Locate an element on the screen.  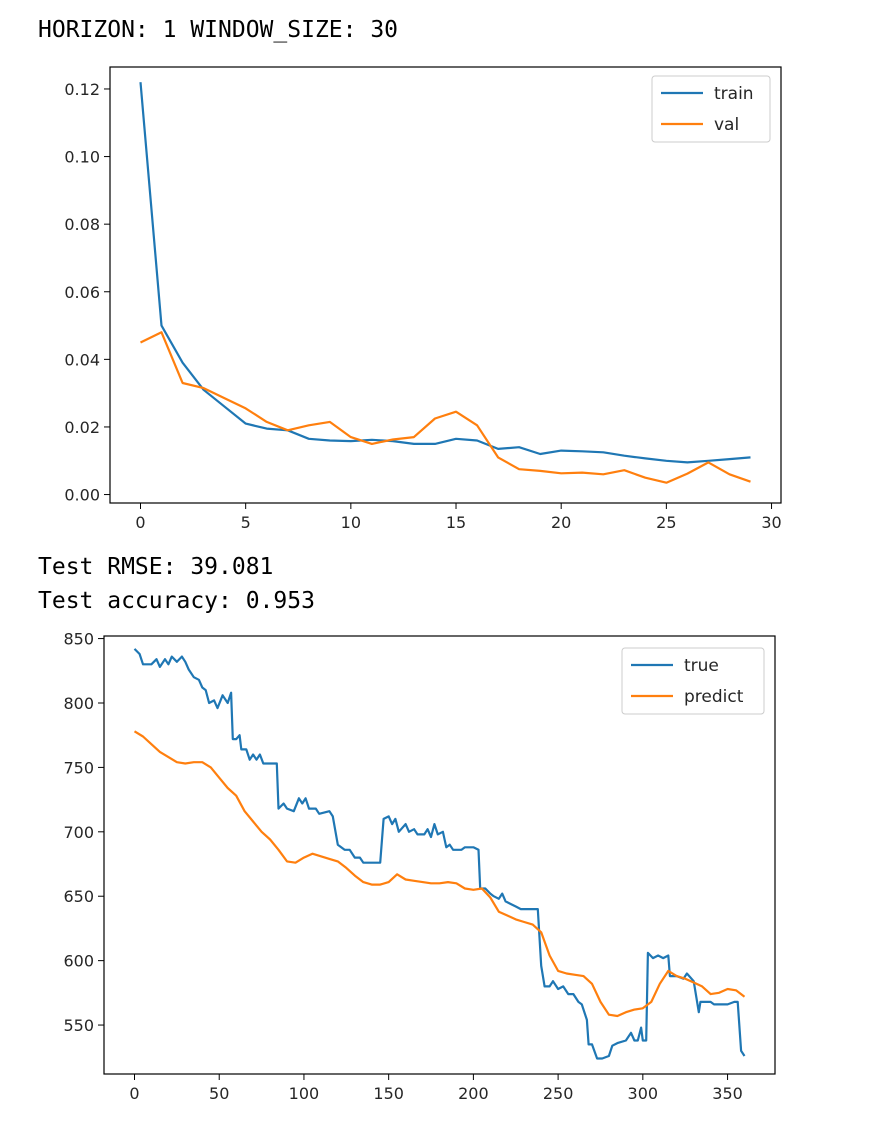
legend-label-train: train is located at coordinates (734, 94).